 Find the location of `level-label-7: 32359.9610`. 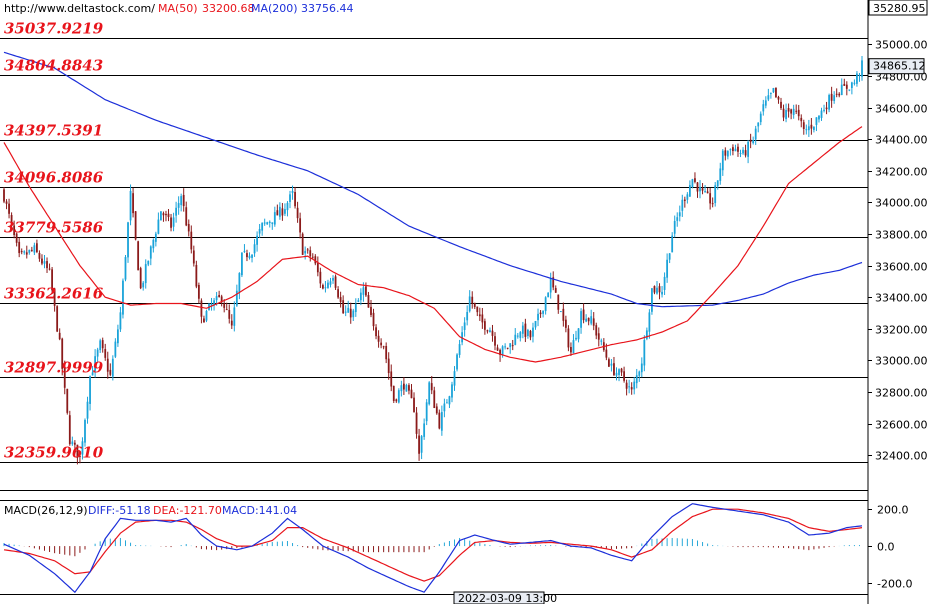

level-label-7: 32359.9610 is located at coordinates (54, 453).